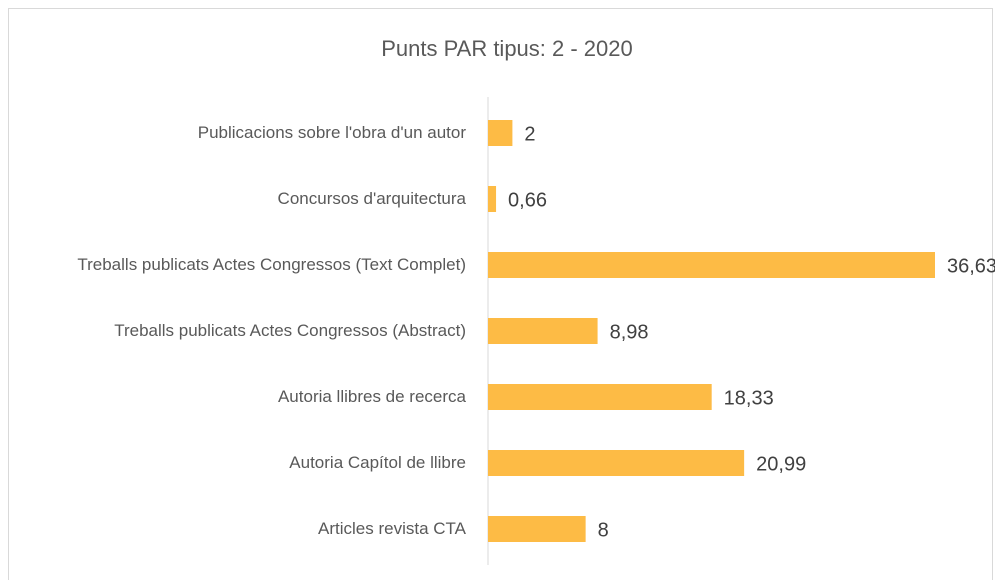 The width and height of the screenshot is (995, 580). I want to click on category-label-text: Autoria llibres de recerca, so click(371, 396).